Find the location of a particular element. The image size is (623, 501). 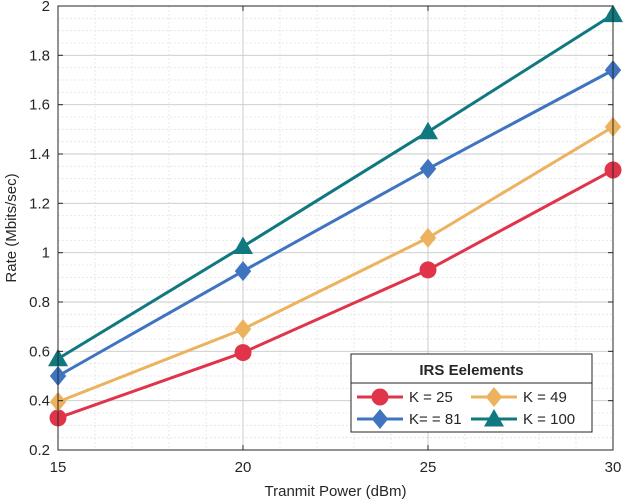

legend-label: K = 49 is located at coordinates (545, 397).